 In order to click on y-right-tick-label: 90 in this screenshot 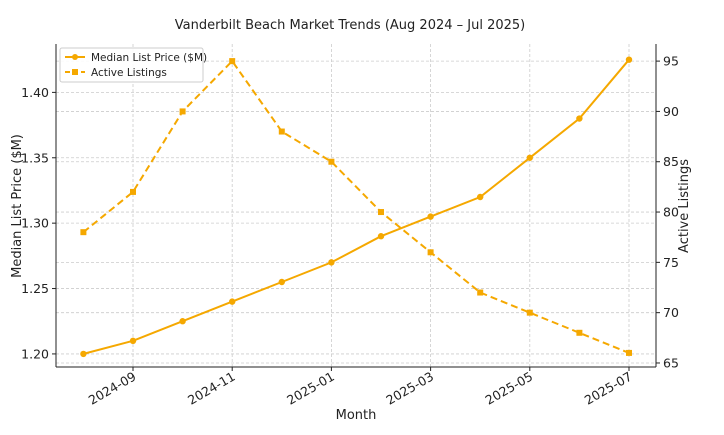, I will do `click(671, 111)`.